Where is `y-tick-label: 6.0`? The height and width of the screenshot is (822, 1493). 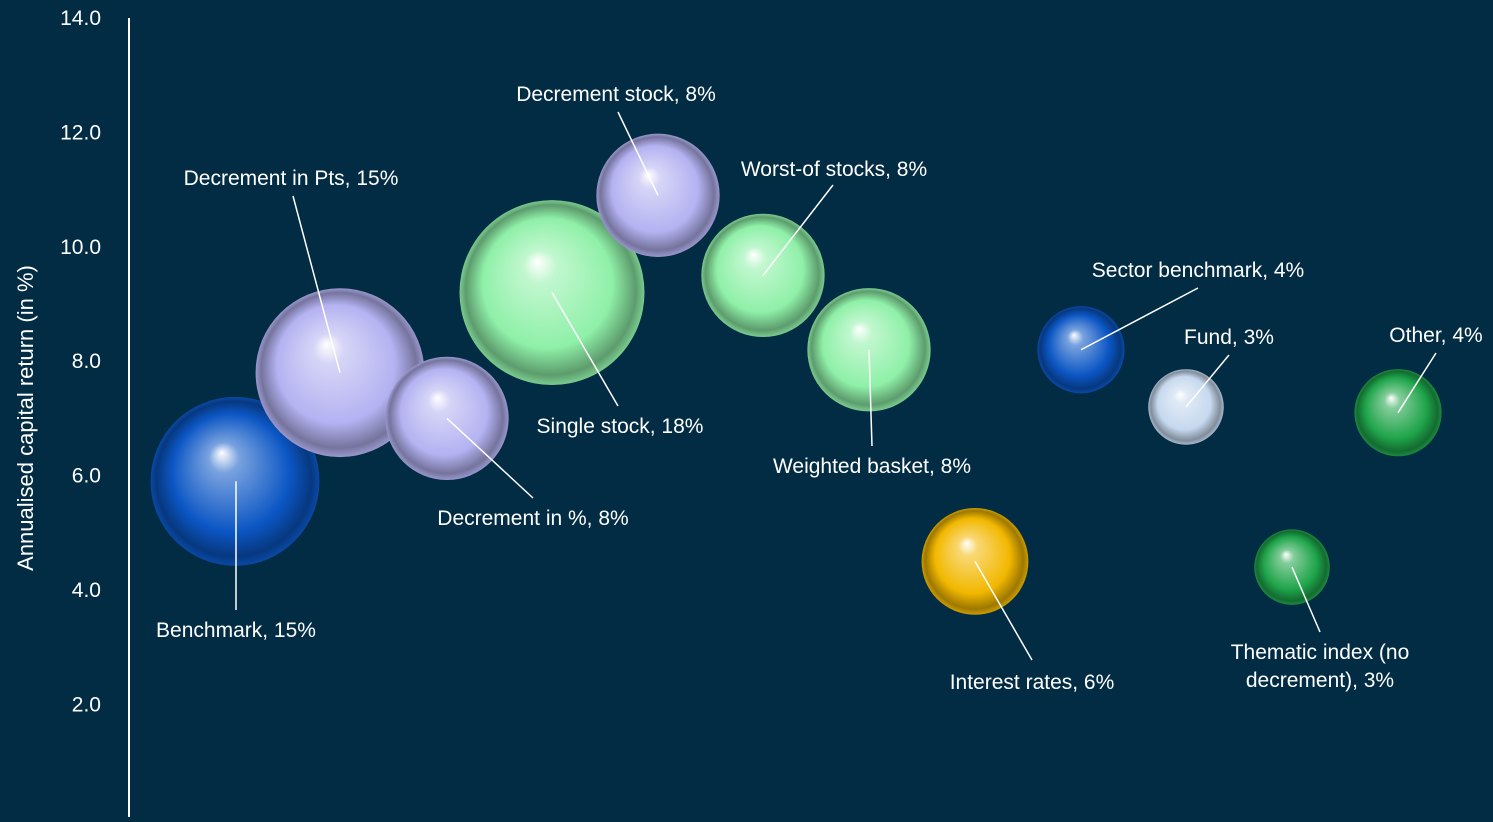
y-tick-label: 6.0 is located at coordinates (86, 476).